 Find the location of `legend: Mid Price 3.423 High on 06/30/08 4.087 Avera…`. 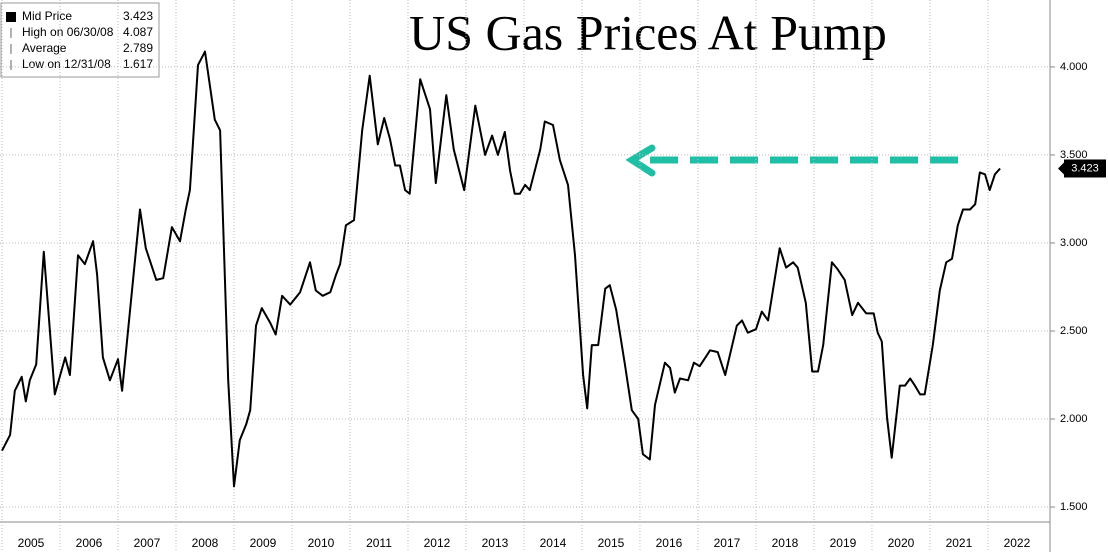

legend: Mid Price 3.423 High on 06/30/08 4.087 Avera… is located at coordinates (80, 40).